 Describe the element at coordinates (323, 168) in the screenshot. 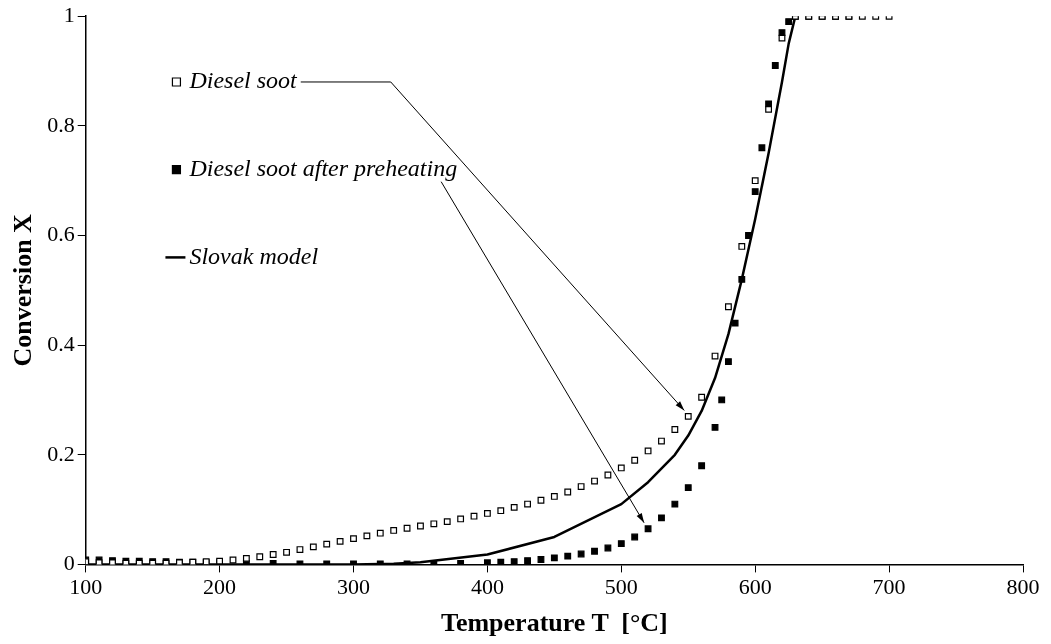

I see `legend-label: Diesel soot after preheating` at that location.